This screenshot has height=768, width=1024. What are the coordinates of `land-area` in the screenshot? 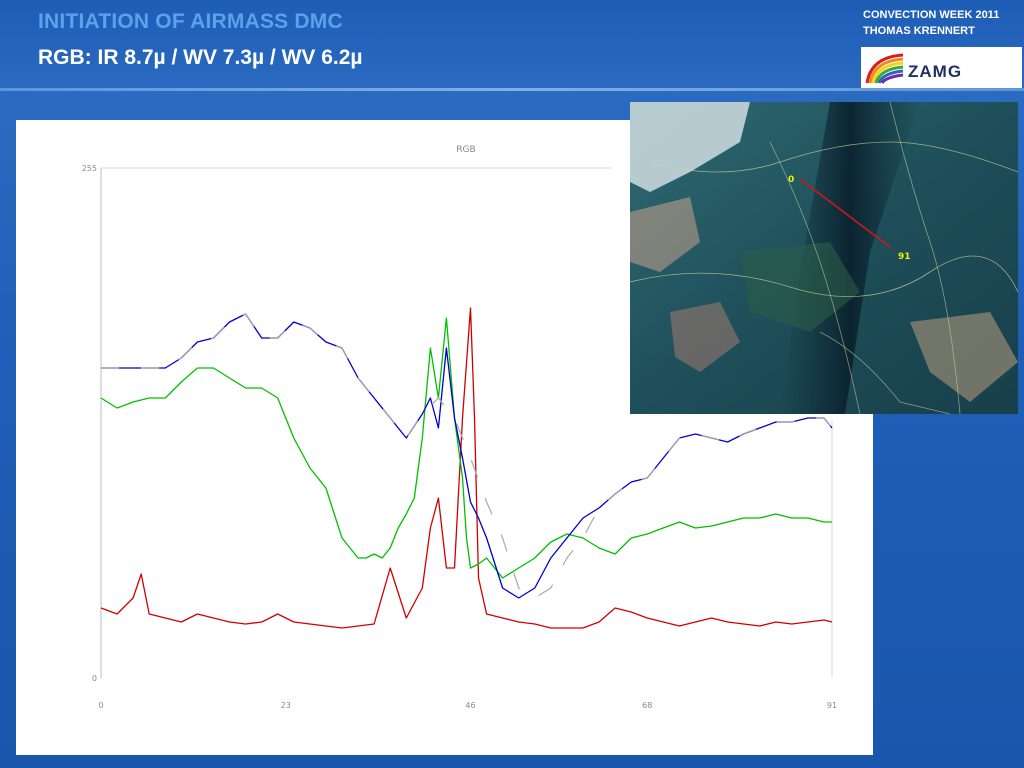 It's located at (800, 287).